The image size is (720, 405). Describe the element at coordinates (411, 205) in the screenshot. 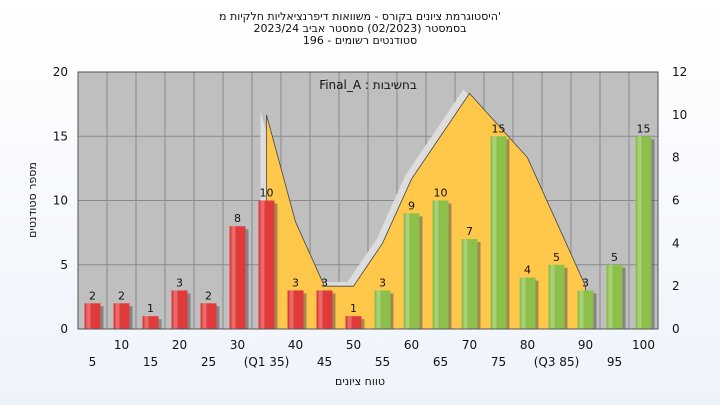

I see `bar-value-label: 9` at that location.